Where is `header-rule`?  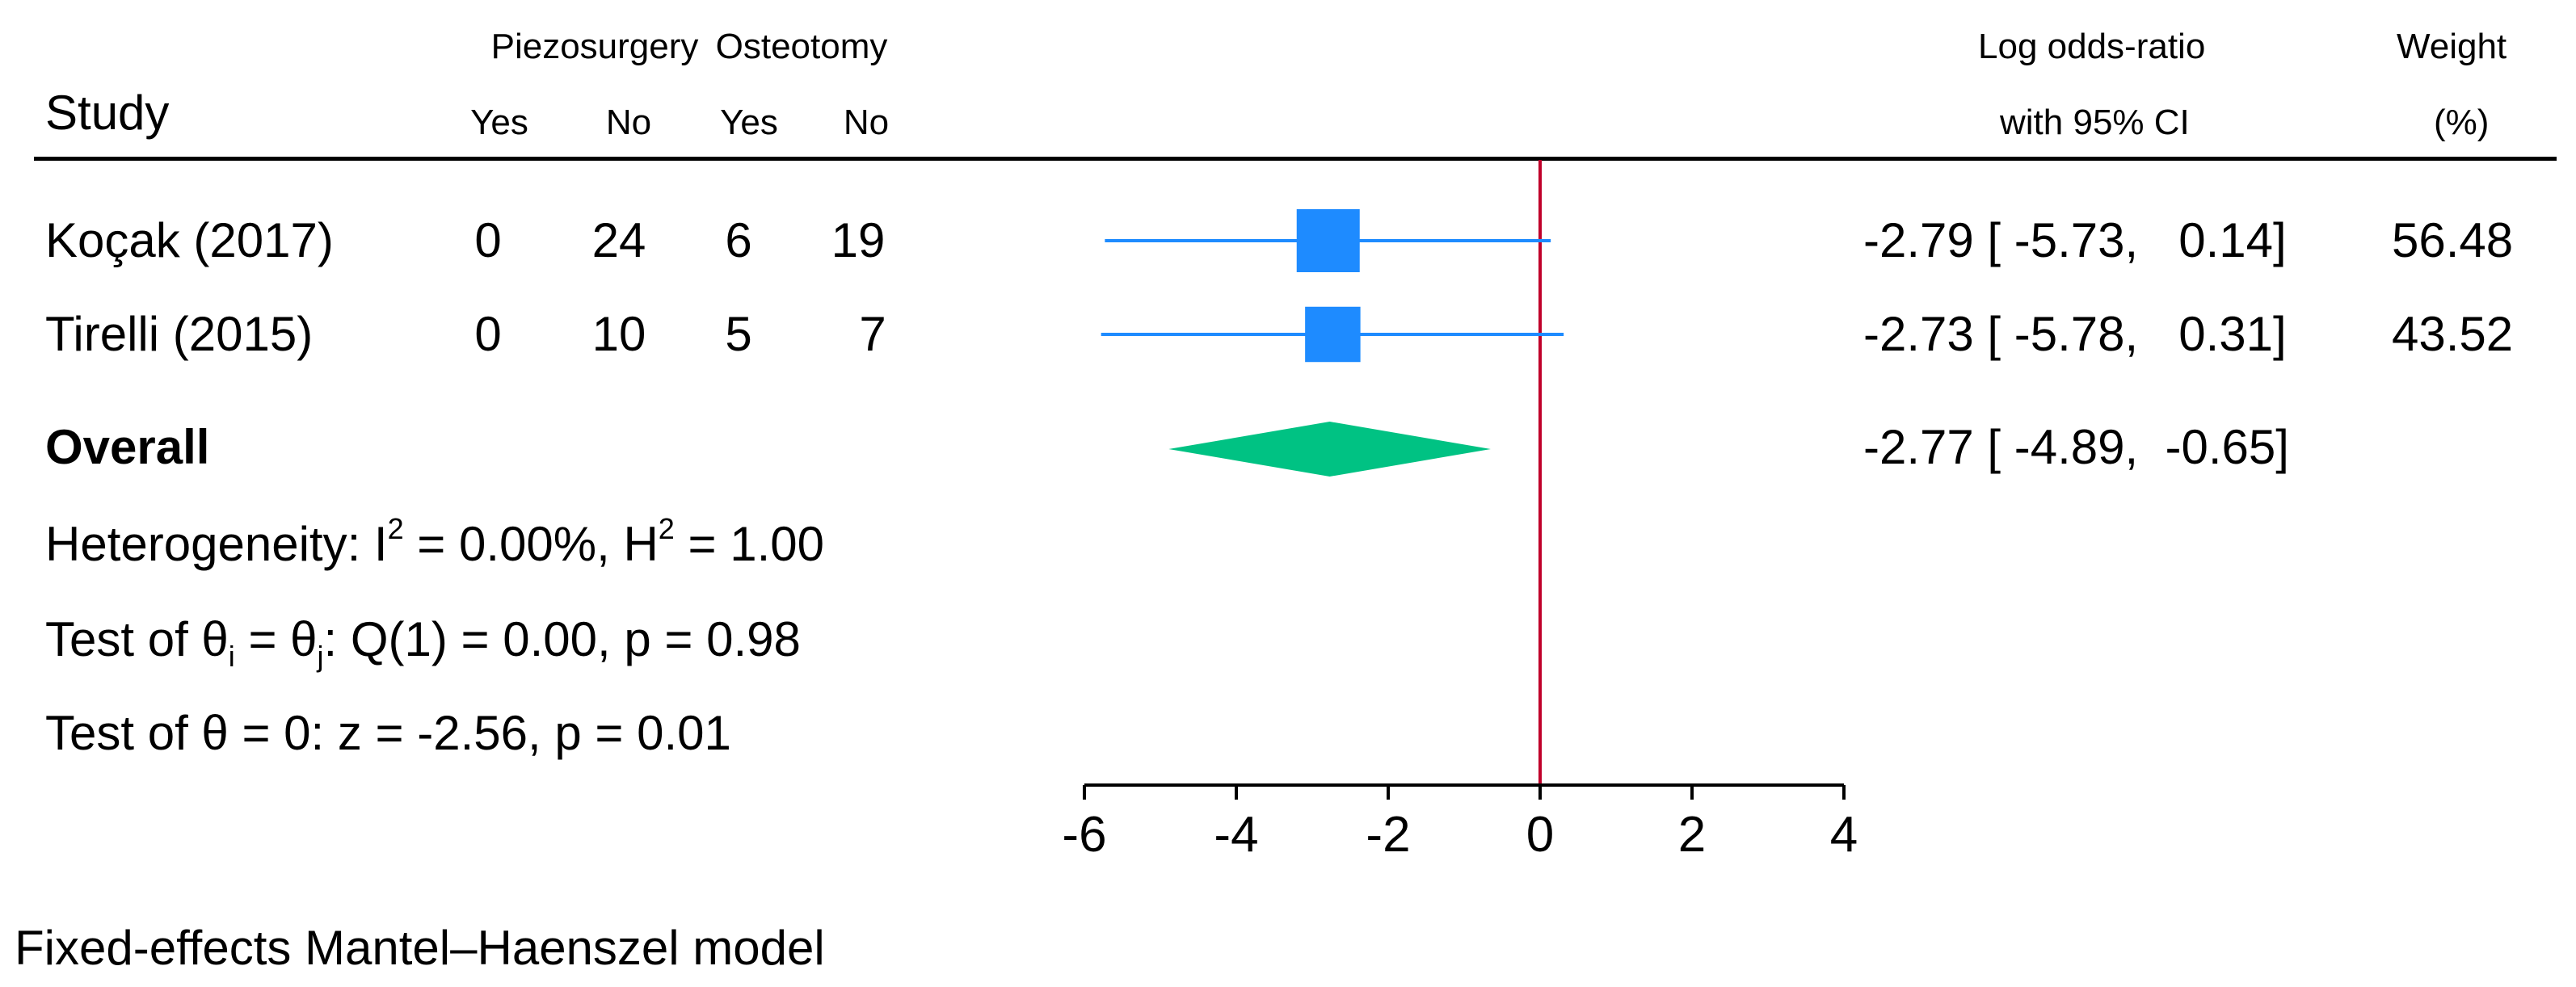
header-rule is located at coordinates (1295, 159).